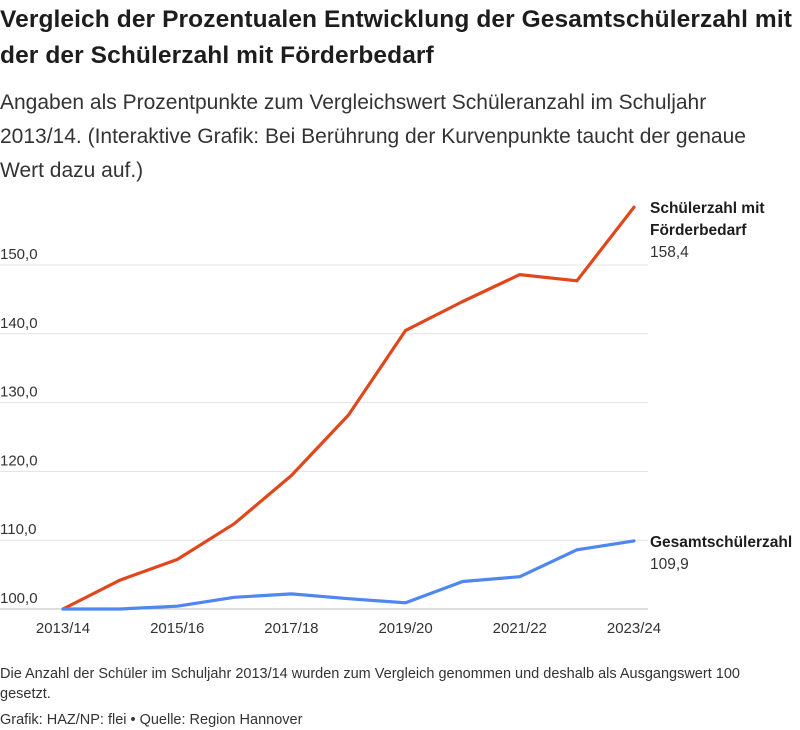  Describe the element at coordinates (18, 529) in the screenshot. I see `y-tick-label: 110,0` at that location.